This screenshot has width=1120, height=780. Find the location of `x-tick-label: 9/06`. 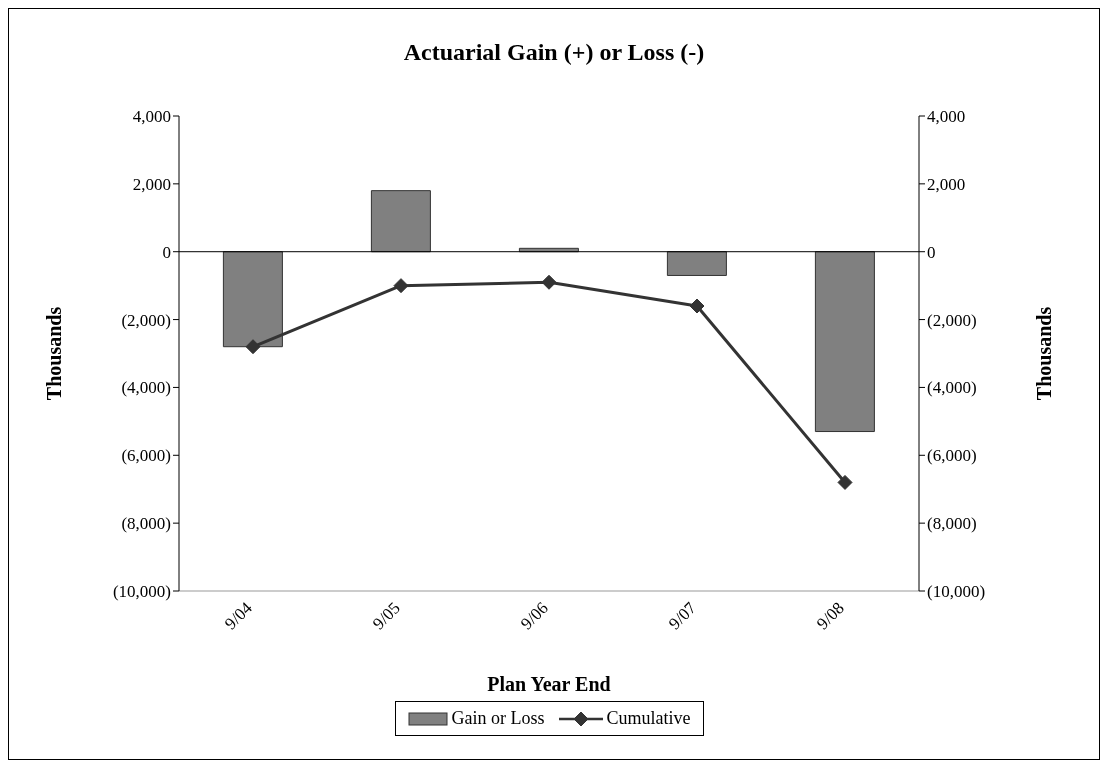

x-tick-label: 9/06 is located at coordinates (534, 616).